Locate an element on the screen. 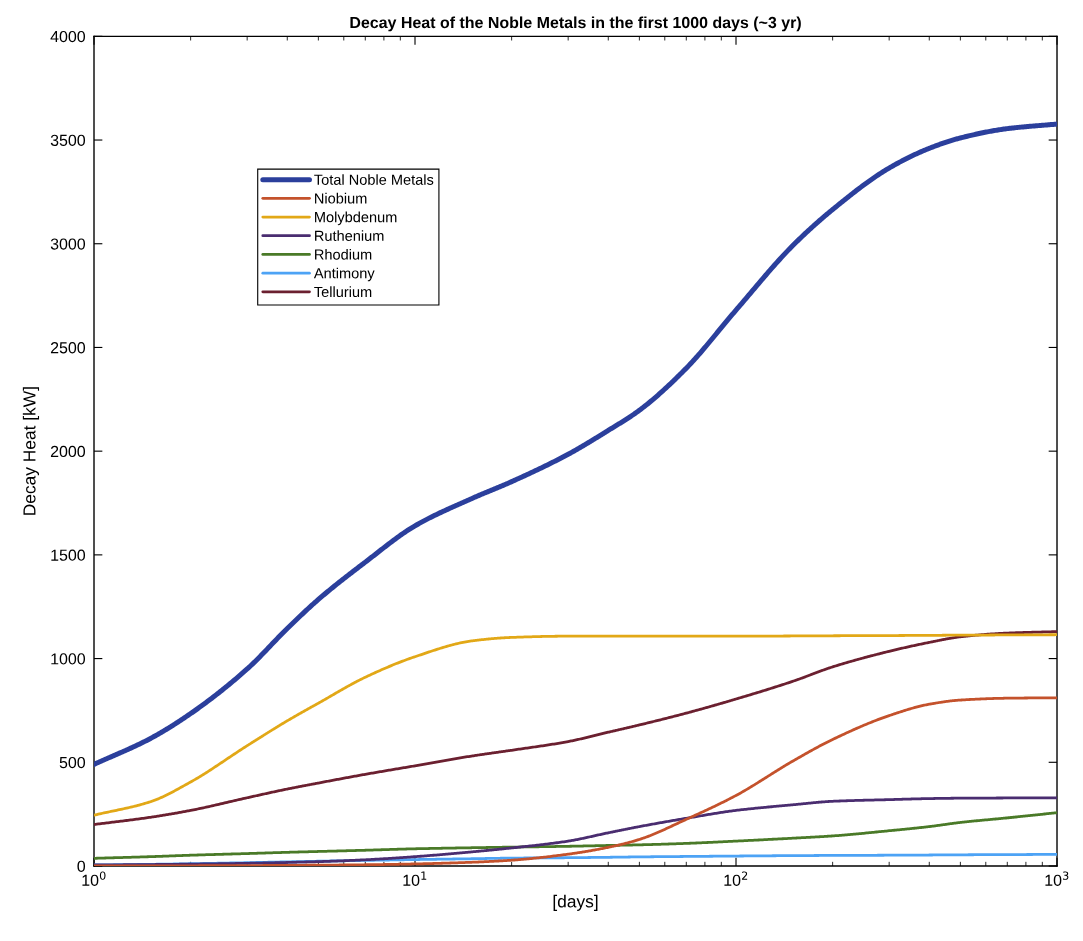 The image size is (1083, 941). legend-label: Total Noble Metals is located at coordinates (374, 179).